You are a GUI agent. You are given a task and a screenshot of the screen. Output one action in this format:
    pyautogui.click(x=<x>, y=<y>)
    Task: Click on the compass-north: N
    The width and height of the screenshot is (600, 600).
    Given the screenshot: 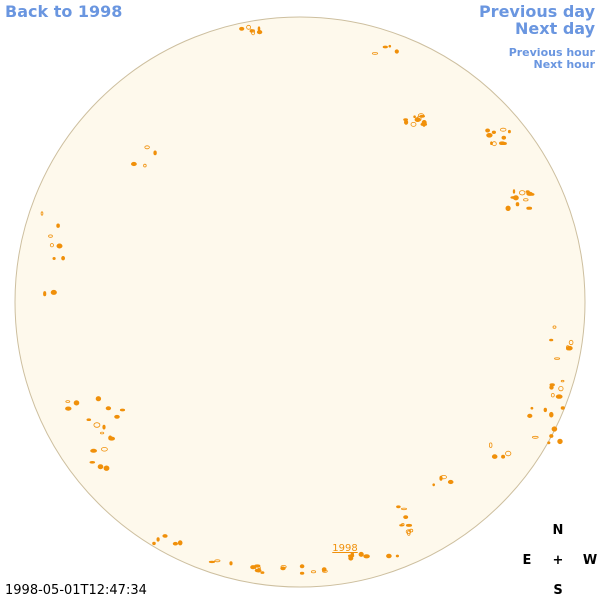 What is the action you would take?
    pyautogui.click(x=558, y=530)
    